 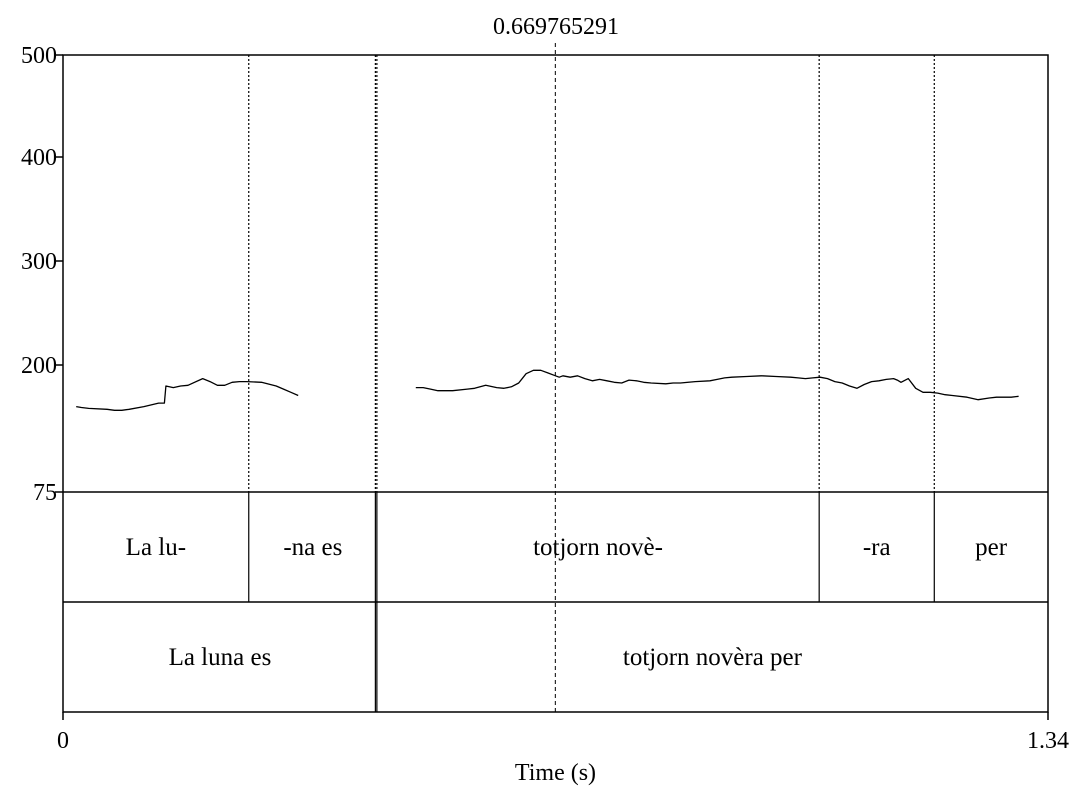 I want to click on tier-1-interval-label: per, so click(x=991, y=547).